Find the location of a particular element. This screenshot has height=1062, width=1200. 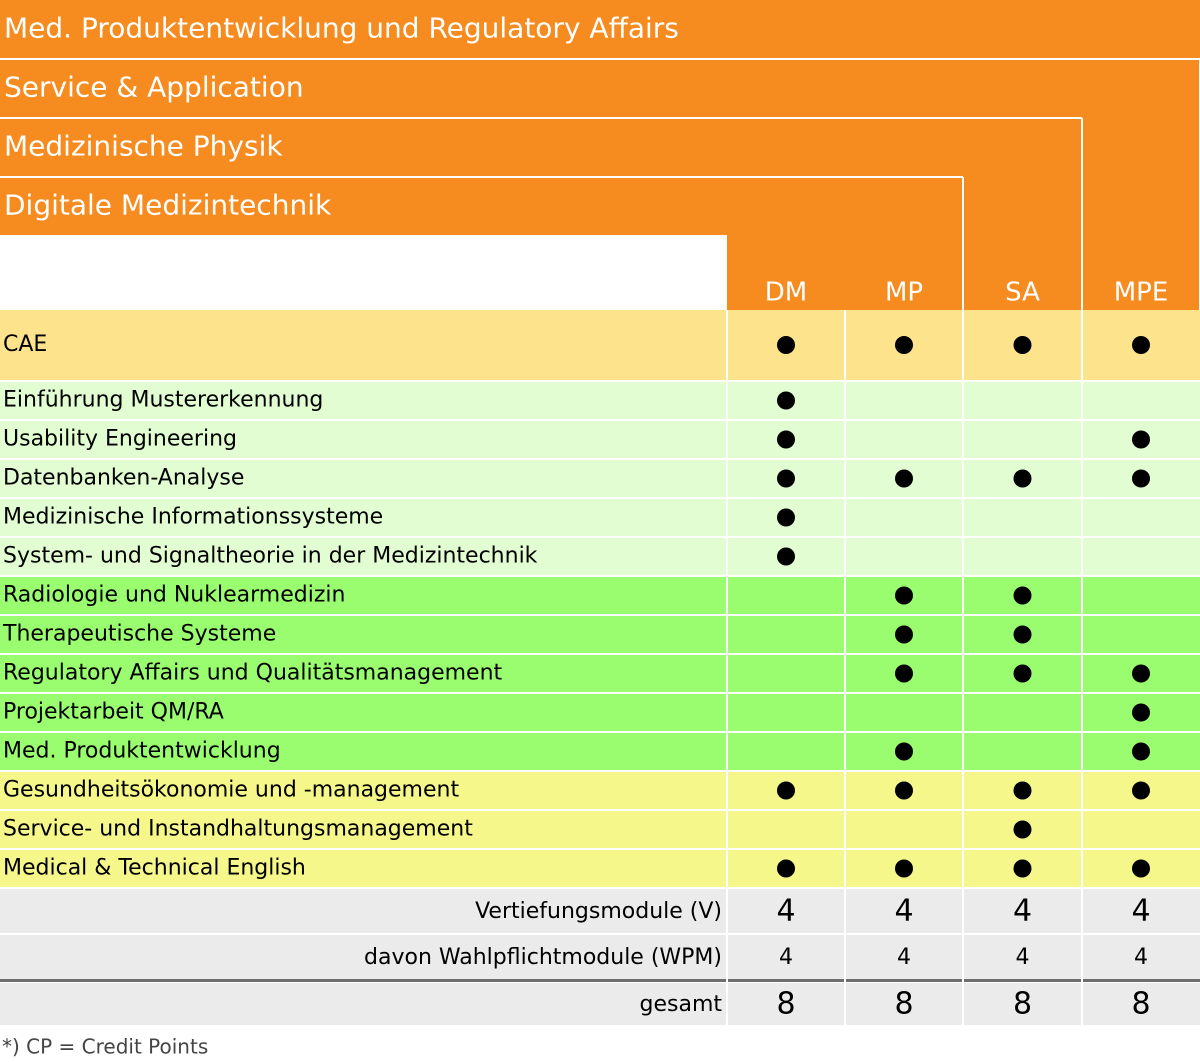

row-label: Radiologie und Nuklearmedizin is located at coordinates (174, 595).